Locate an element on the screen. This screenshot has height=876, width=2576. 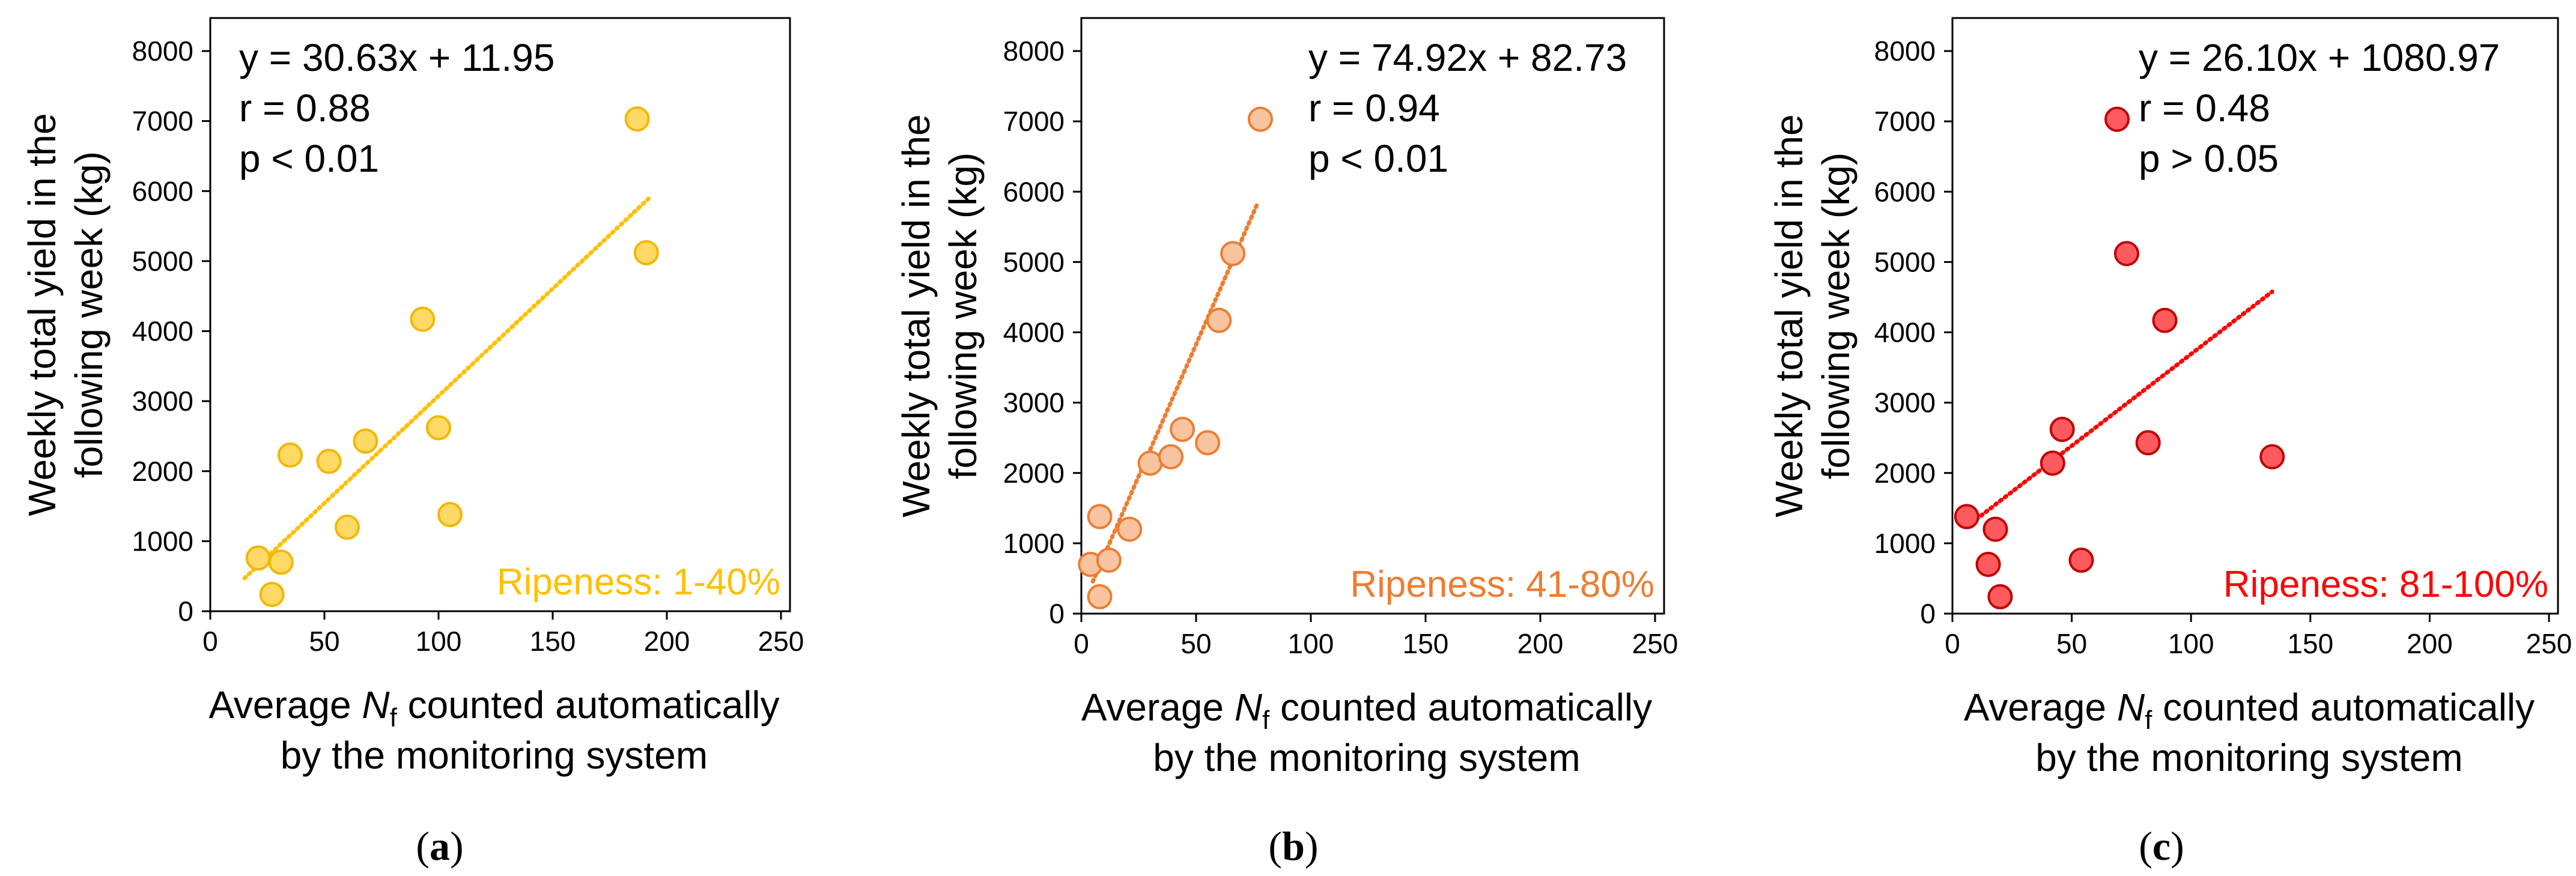
y-tick-label: 3000 is located at coordinates (1034, 402).